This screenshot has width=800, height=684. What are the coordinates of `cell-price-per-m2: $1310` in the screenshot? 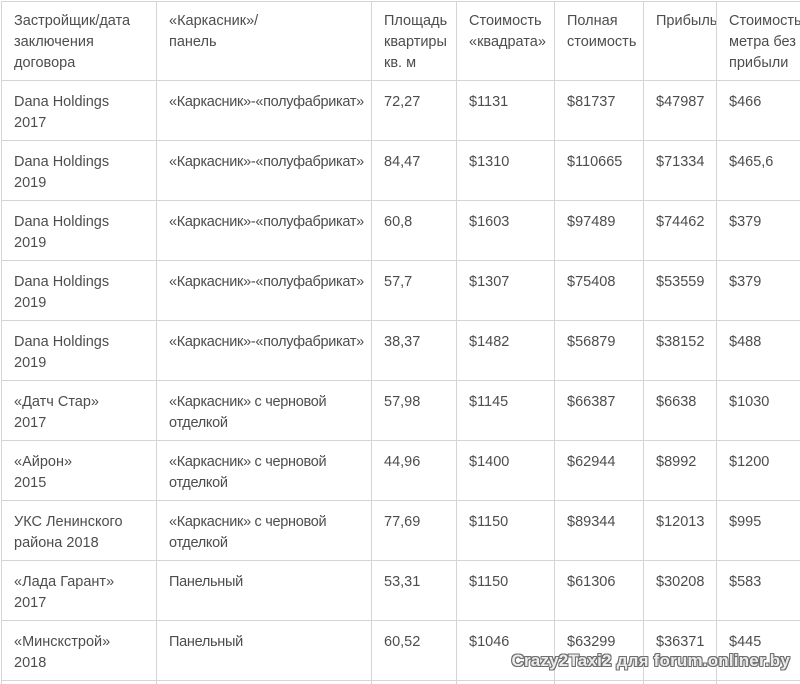 It's located at (505, 170).